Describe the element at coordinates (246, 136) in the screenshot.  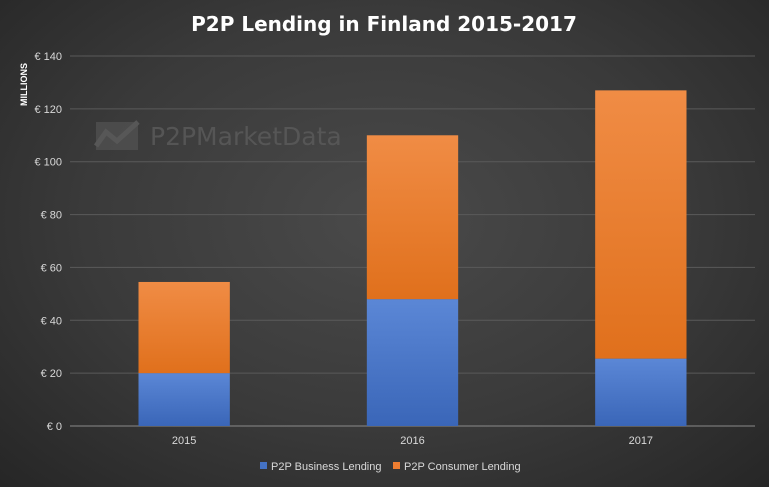
I see `watermark-text: P2PMarketData` at that location.